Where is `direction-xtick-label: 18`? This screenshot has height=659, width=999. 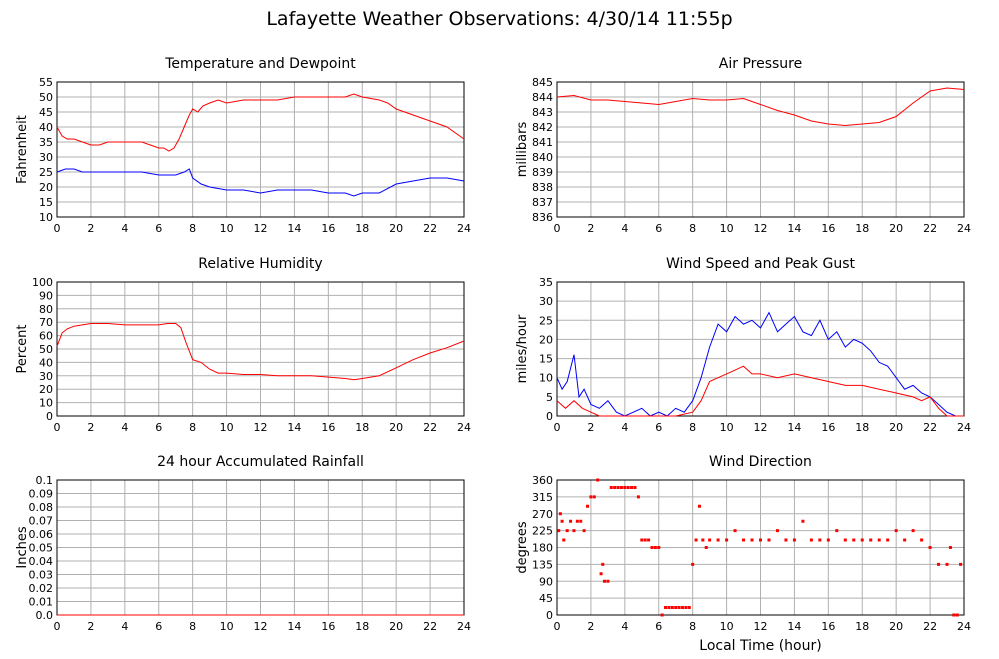
direction-xtick-label: 18 is located at coordinates (862, 626).